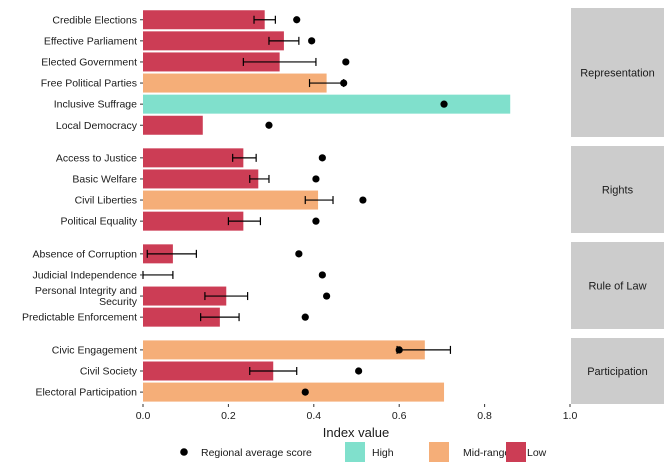 The width and height of the screenshot is (668, 472). Describe the element at coordinates (158, 274) in the screenshot. I see `error-bar-judicial-independence` at that location.